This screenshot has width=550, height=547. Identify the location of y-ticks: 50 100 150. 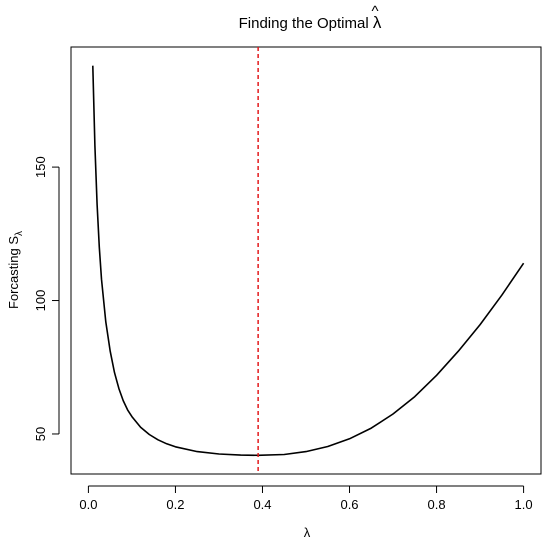
(46, 298).